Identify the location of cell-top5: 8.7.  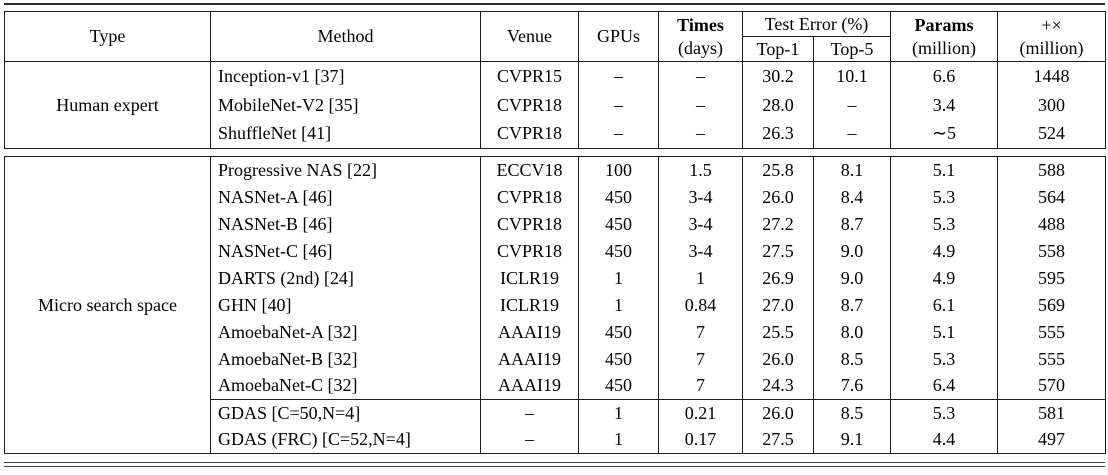
(852, 224).